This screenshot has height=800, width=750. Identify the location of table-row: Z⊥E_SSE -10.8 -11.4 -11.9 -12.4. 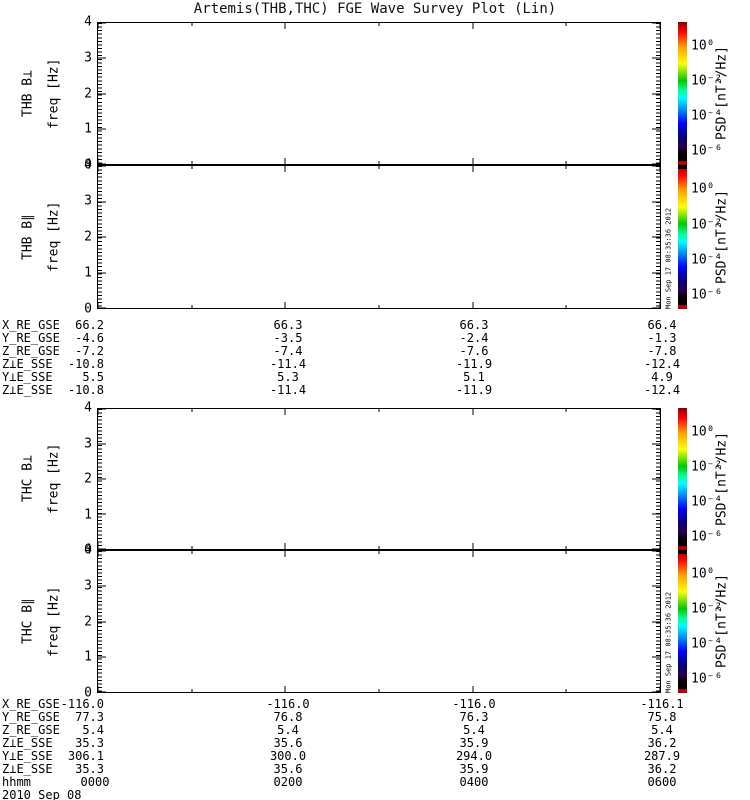
(375, 390).